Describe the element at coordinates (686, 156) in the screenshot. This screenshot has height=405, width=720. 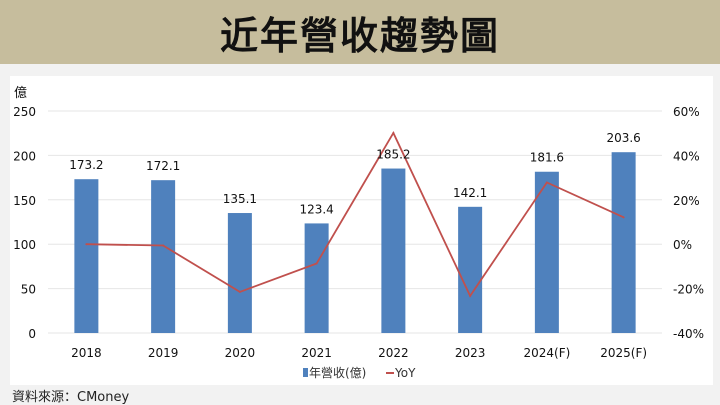
I see `right-tick-label: 40%` at that location.